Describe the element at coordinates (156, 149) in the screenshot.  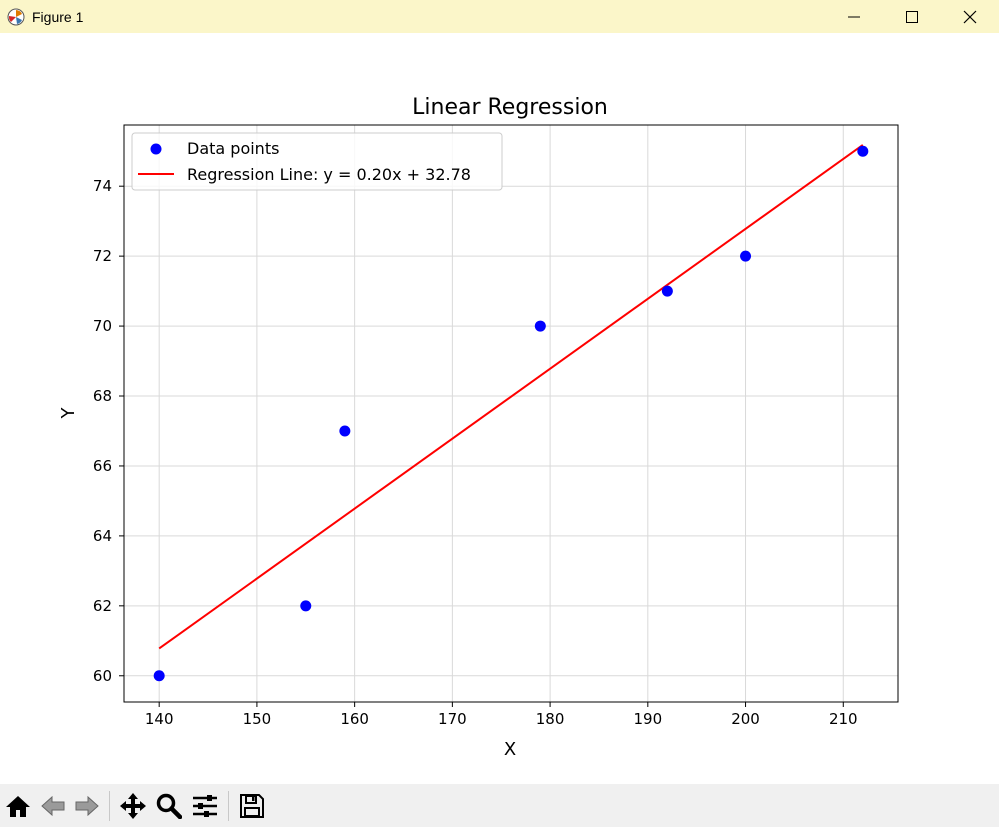
I see `legend-marker-data-points` at that location.